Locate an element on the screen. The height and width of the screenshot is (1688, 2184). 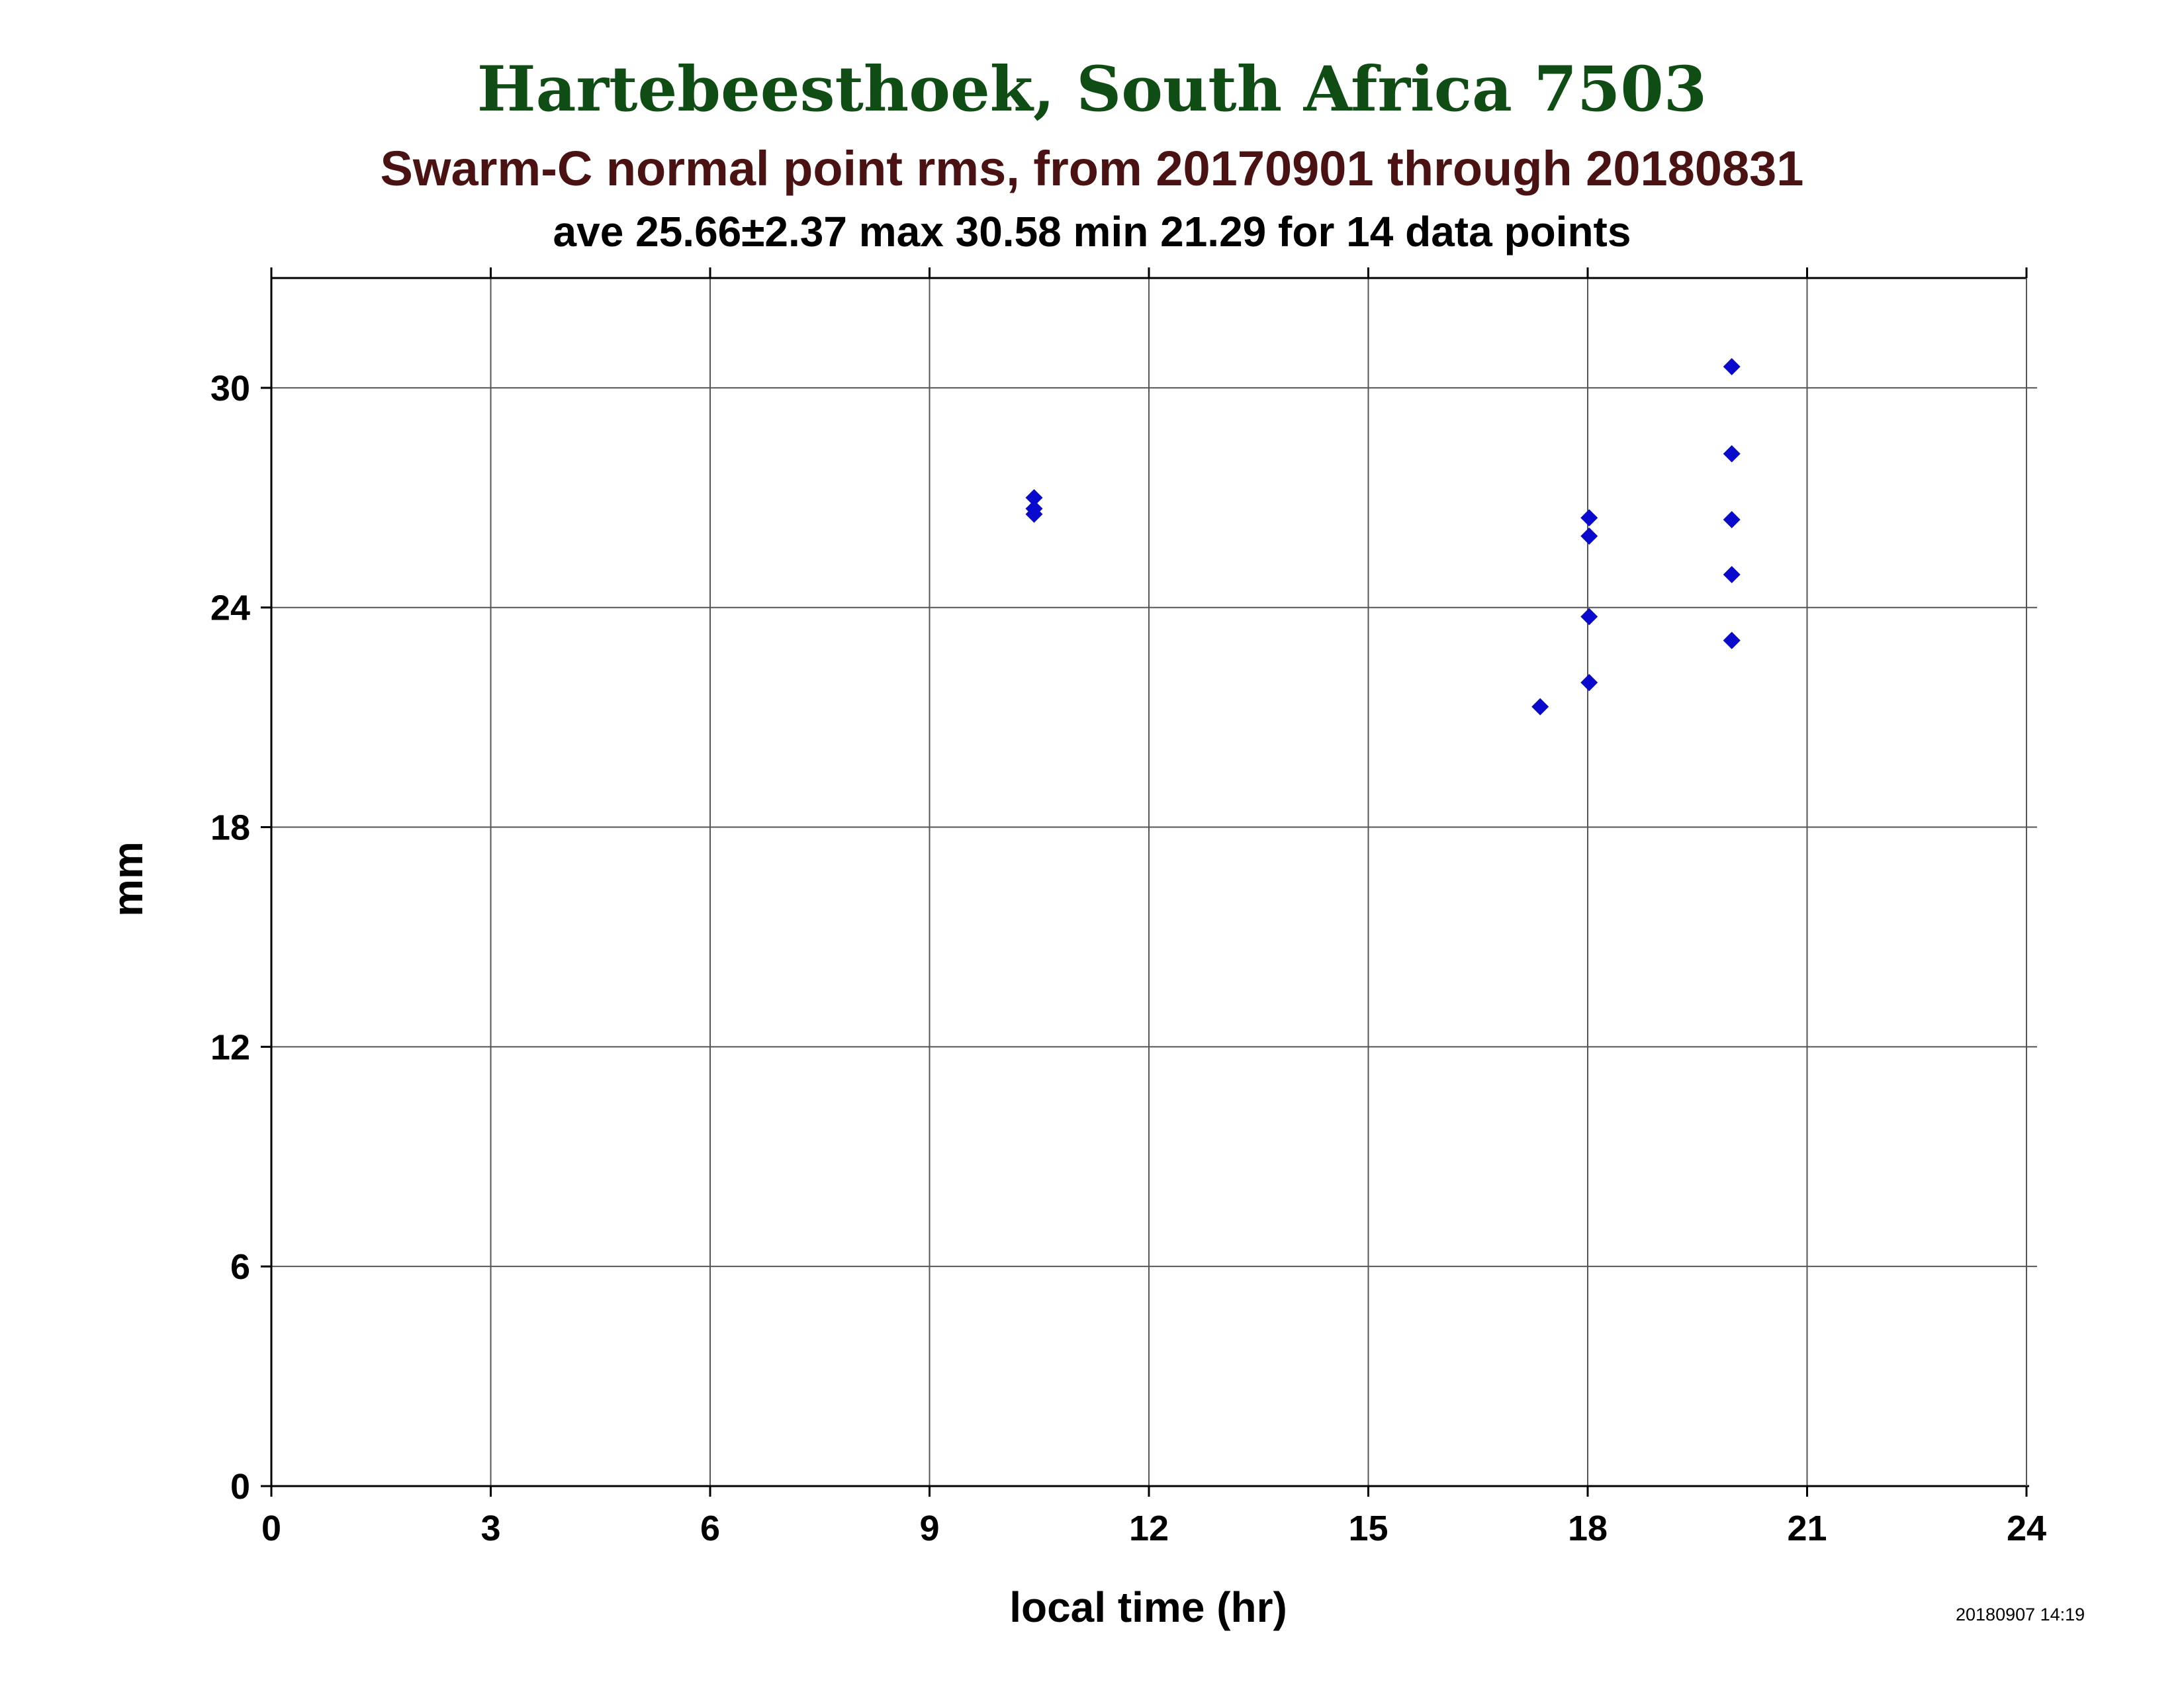
y-axis-label: mm is located at coordinates (128, 879).